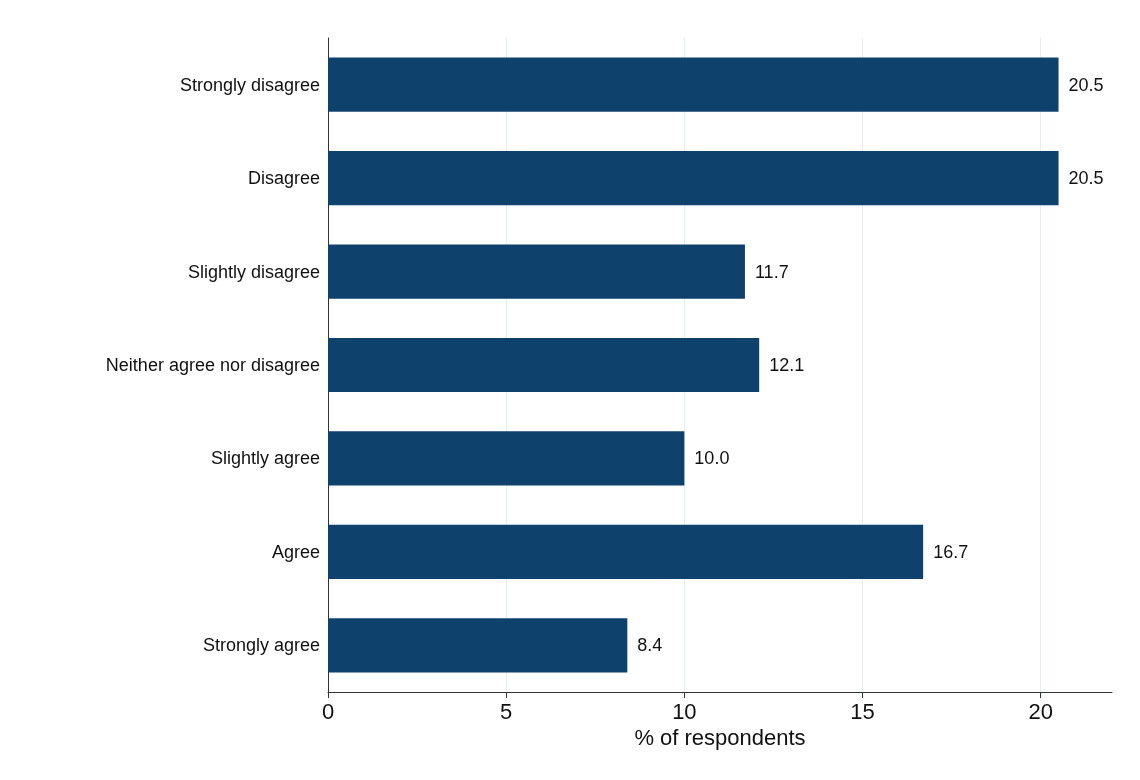  What do you see at coordinates (771, 271) in the screenshot?
I see `data-label: 11.7` at bounding box center [771, 271].